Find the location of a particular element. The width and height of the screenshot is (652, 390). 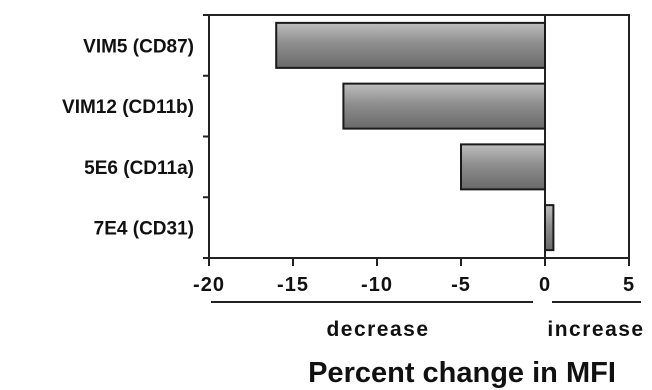

decrease-label: decrease is located at coordinates (377, 329).